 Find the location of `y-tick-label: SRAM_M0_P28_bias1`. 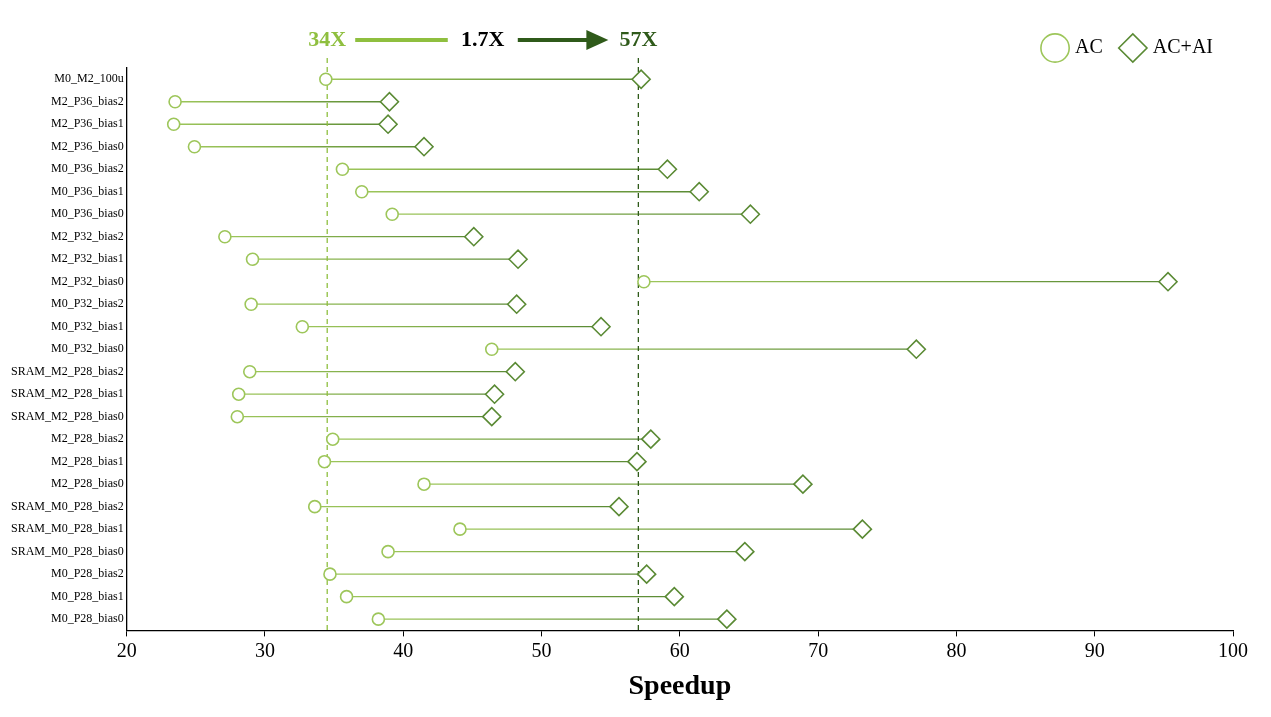

y-tick-label: SRAM_M0_P28_bias1 is located at coordinates (67, 528).